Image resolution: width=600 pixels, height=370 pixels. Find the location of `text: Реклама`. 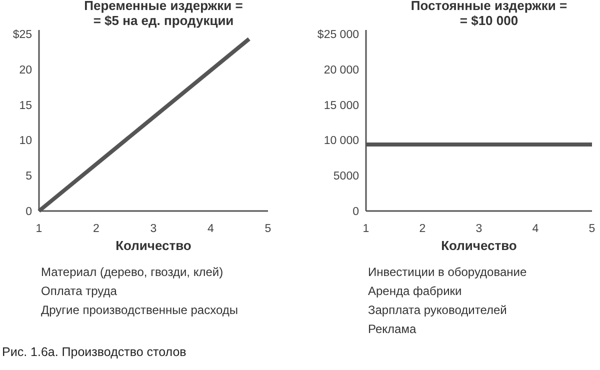

text: Реклама is located at coordinates (392, 329).